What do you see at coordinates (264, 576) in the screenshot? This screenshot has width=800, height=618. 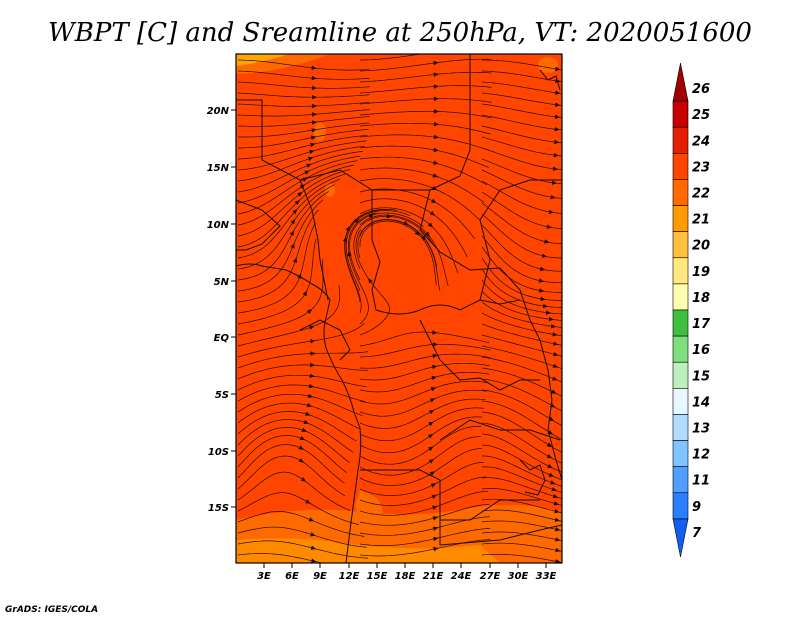 I see `lon-tick-label: 3E` at bounding box center [264, 576].